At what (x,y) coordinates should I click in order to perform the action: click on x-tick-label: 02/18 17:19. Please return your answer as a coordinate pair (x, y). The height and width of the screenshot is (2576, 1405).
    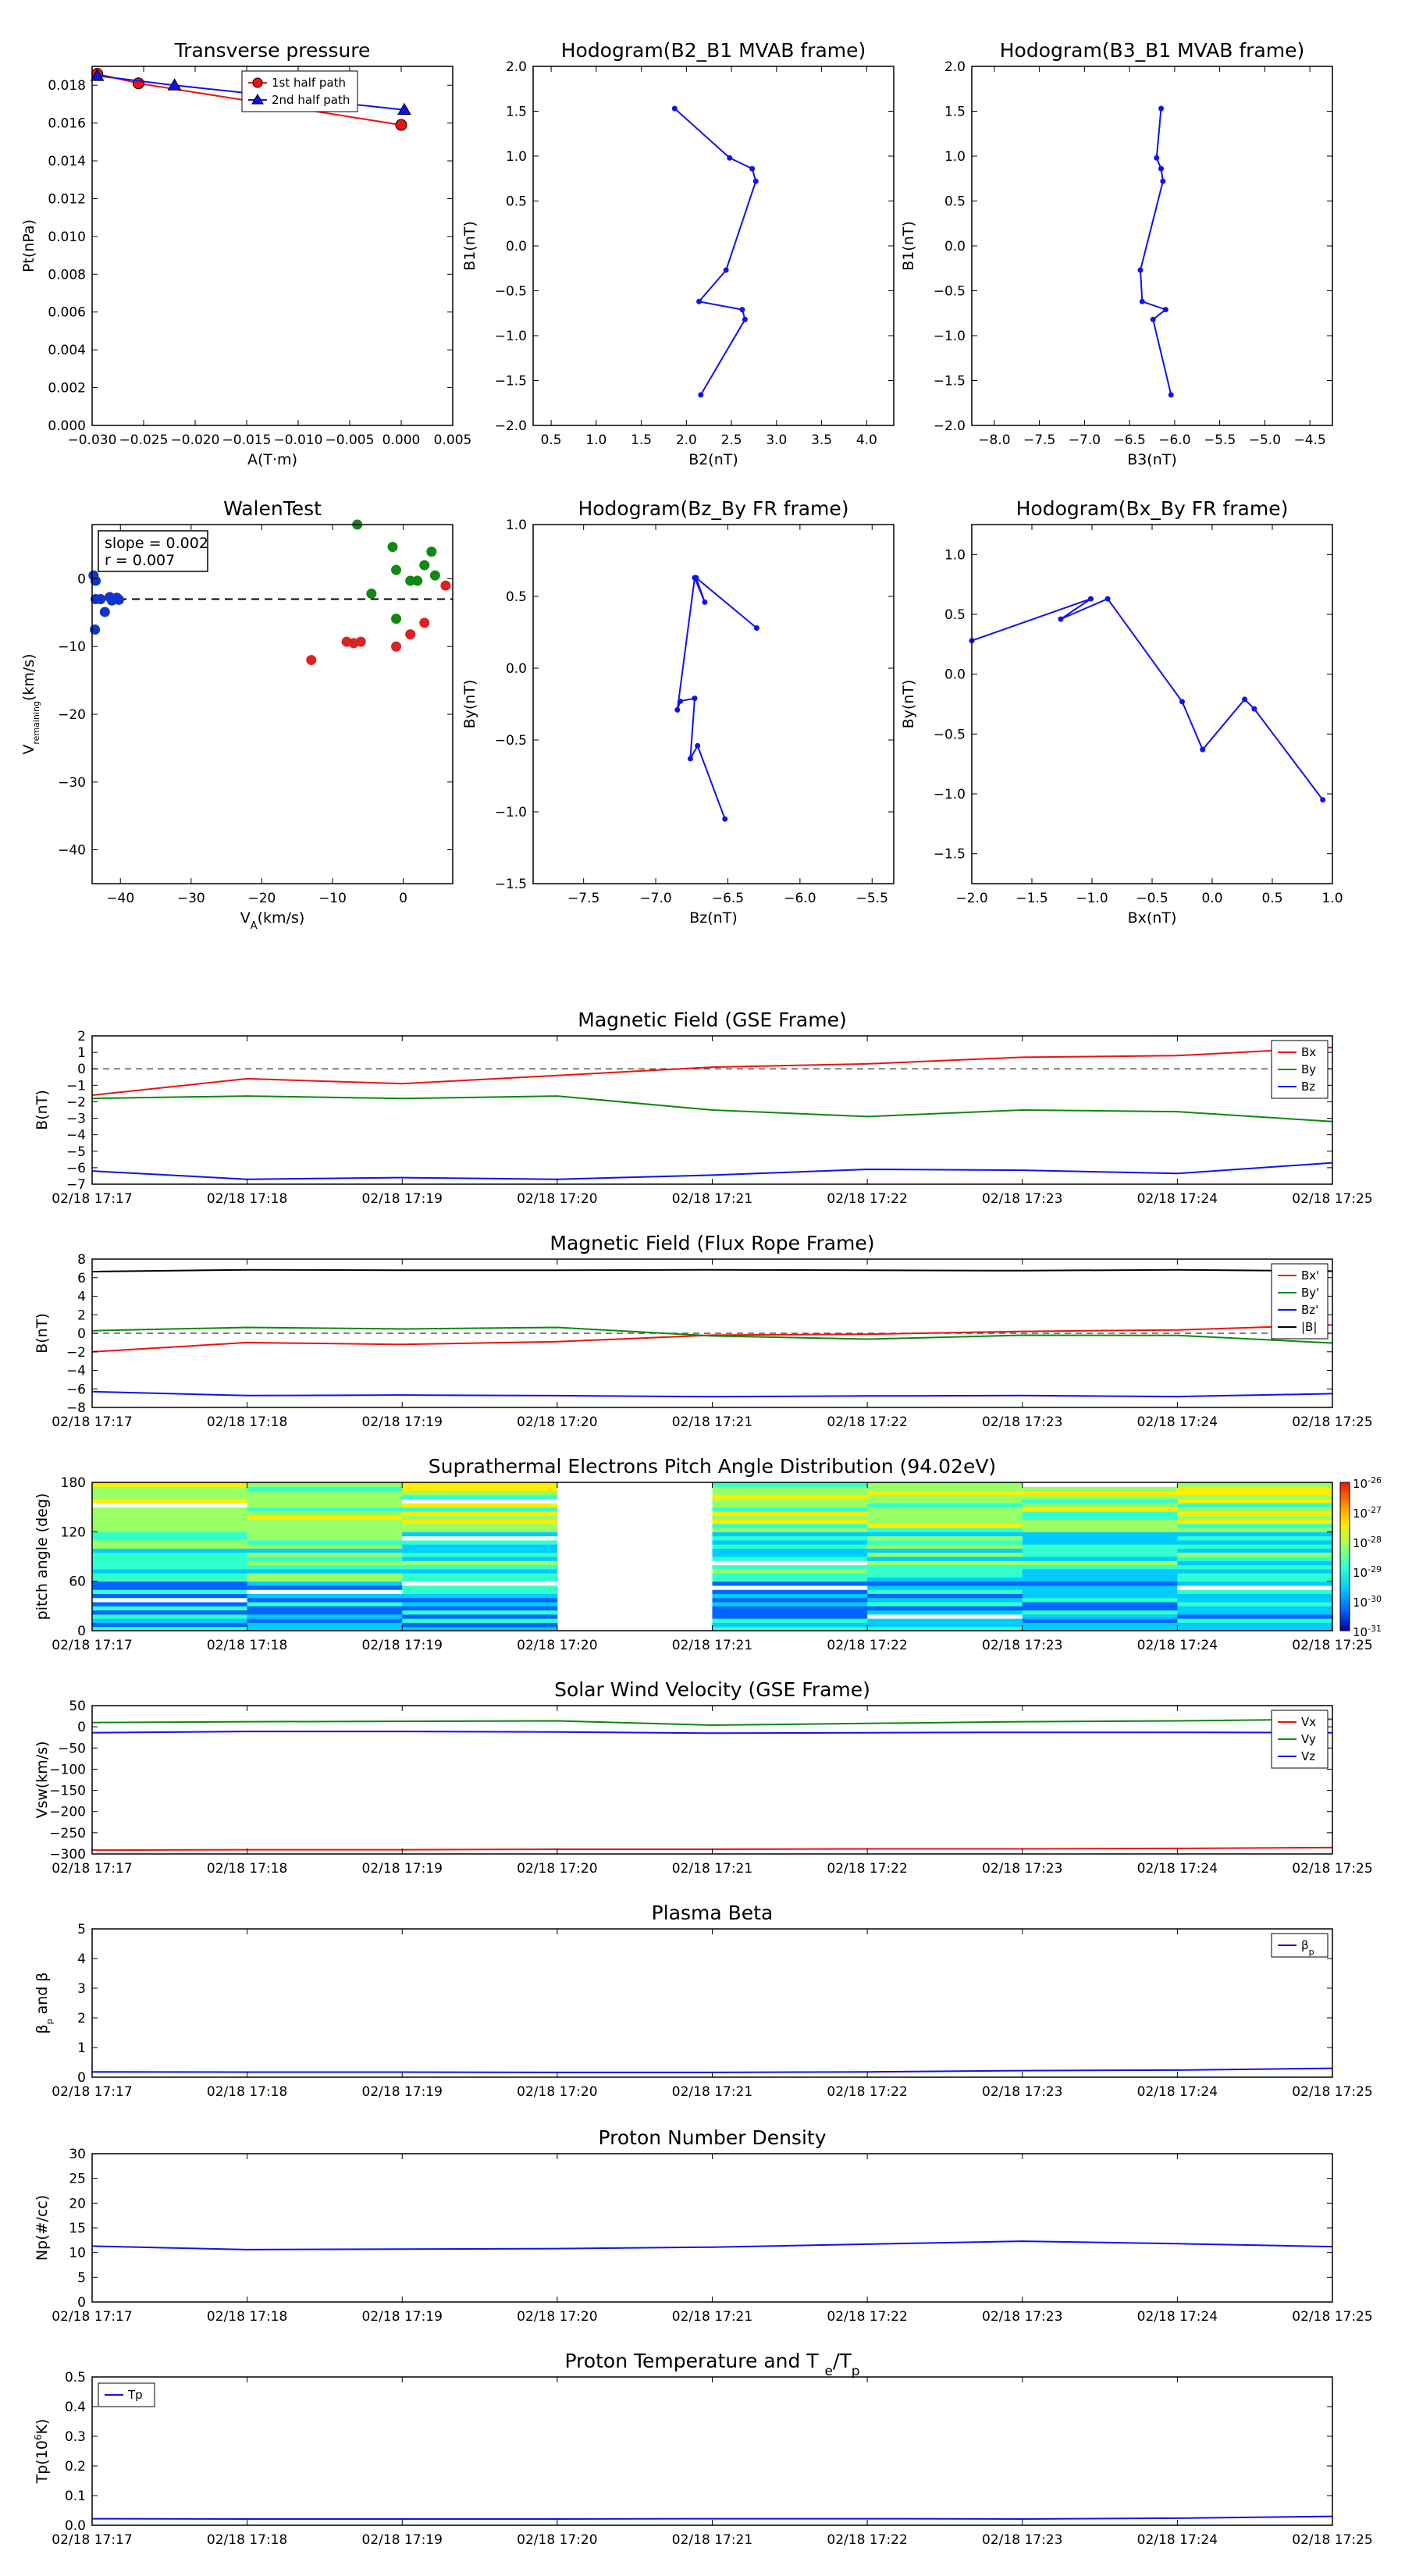
    Looking at the image, I should click on (403, 1199).